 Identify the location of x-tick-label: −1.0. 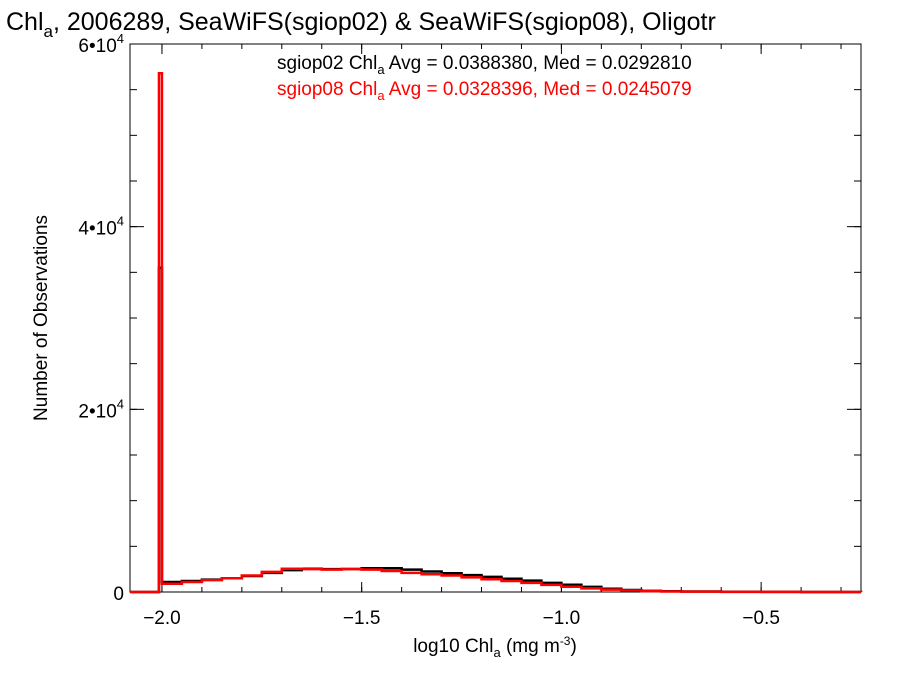
(562, 618).